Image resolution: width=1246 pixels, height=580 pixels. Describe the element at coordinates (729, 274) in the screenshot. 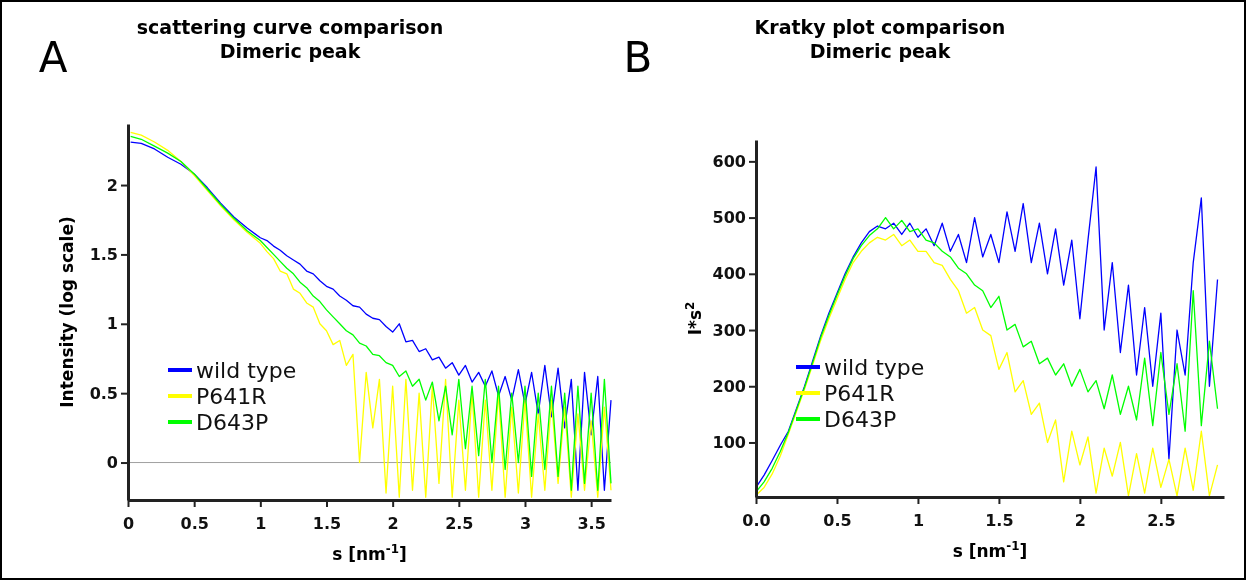

I see `y-tick-label: 400` at that location.